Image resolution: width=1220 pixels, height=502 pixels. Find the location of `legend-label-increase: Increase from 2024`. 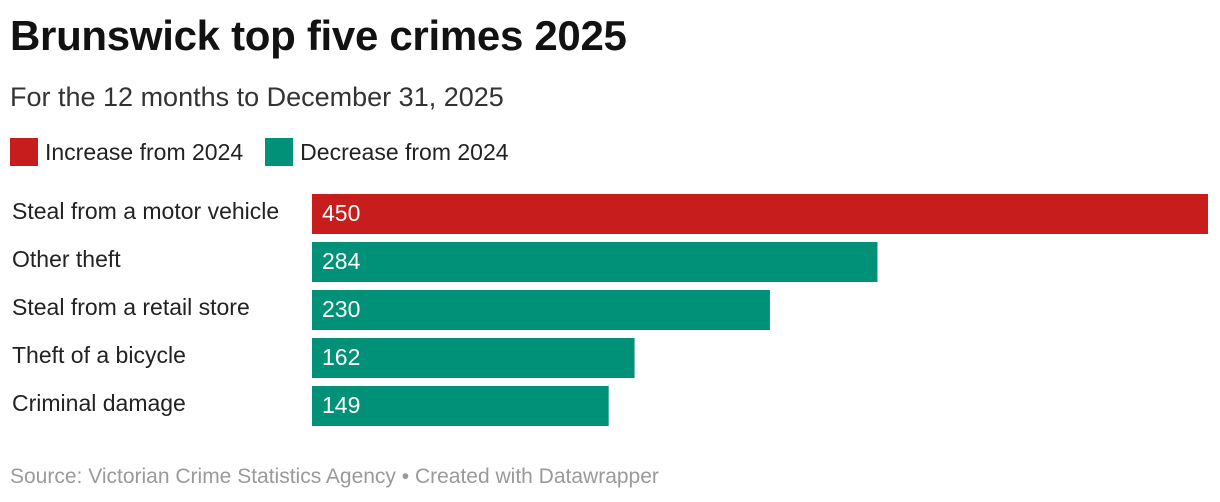

legend-label-increase: Increase from 2024 is located at coordinates (144, 151).